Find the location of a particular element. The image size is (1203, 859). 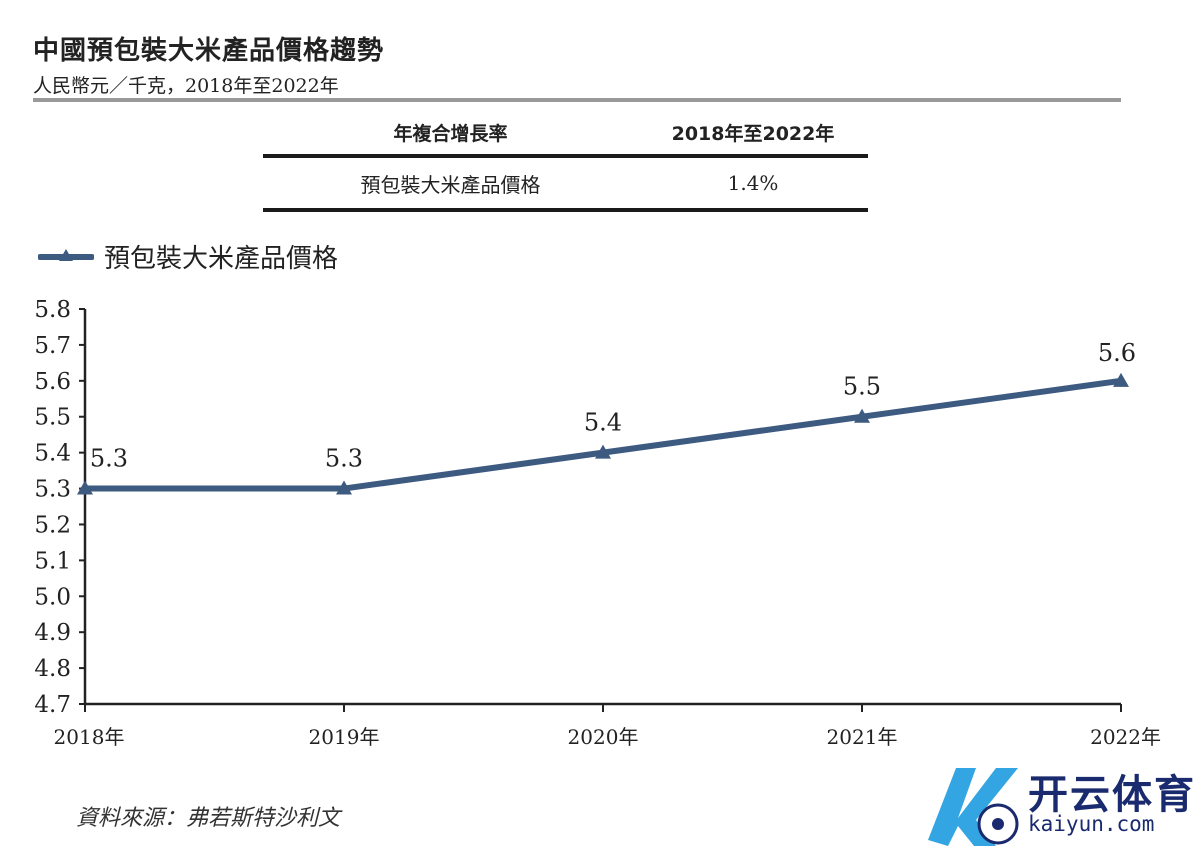

y-tick-label: 4.7 is located at coordinates (52, 705).